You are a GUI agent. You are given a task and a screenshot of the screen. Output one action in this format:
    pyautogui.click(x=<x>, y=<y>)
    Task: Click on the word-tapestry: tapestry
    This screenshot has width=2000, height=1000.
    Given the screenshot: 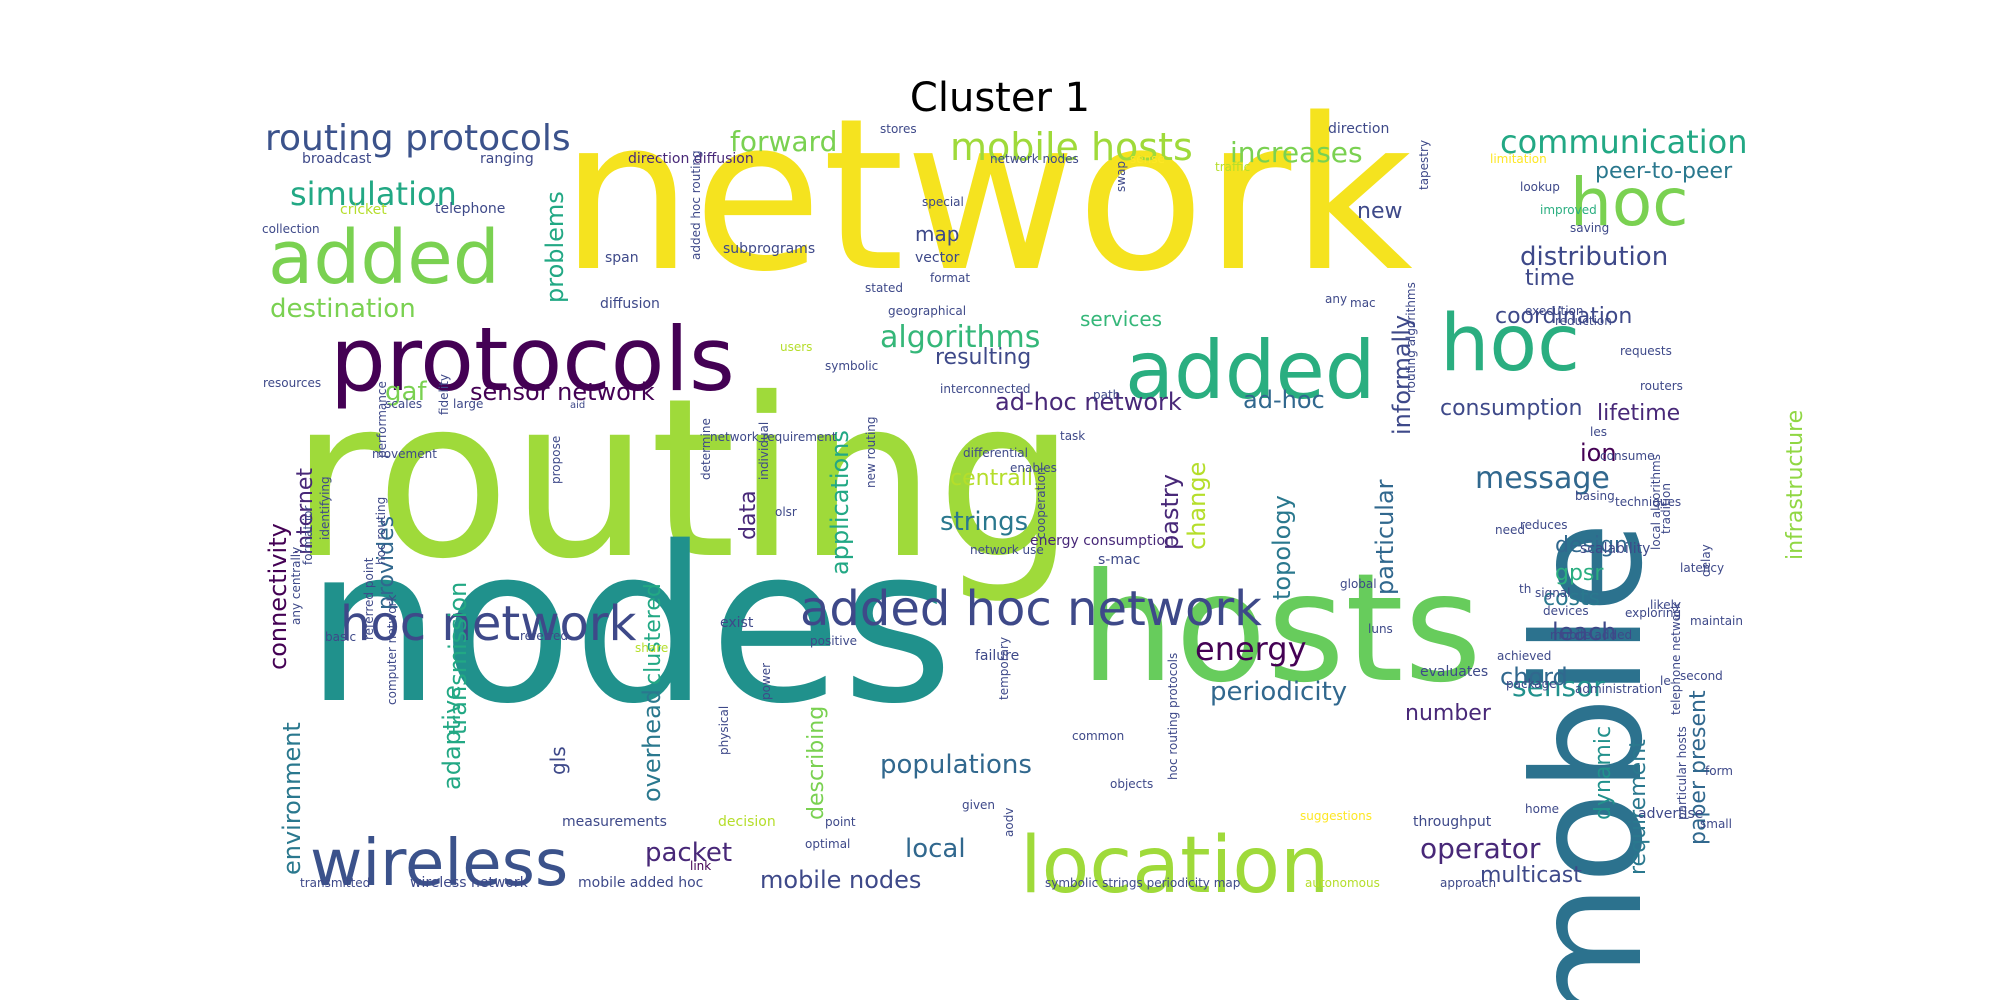 What is the action you would take?
    pyautogui.click(x=1424, y=165)
    